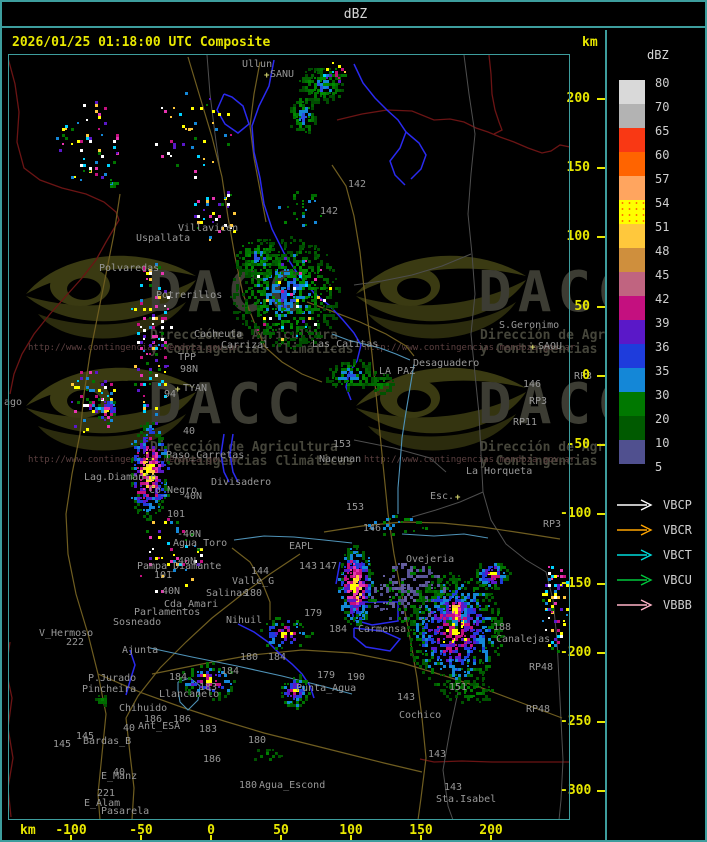 This screenshot has width=707, height=842. Describe the element at coordinates (134, 348) in the screenshot. I see `watermark-url: http://www.contingencias.mendoza.gov.ar` at that location.